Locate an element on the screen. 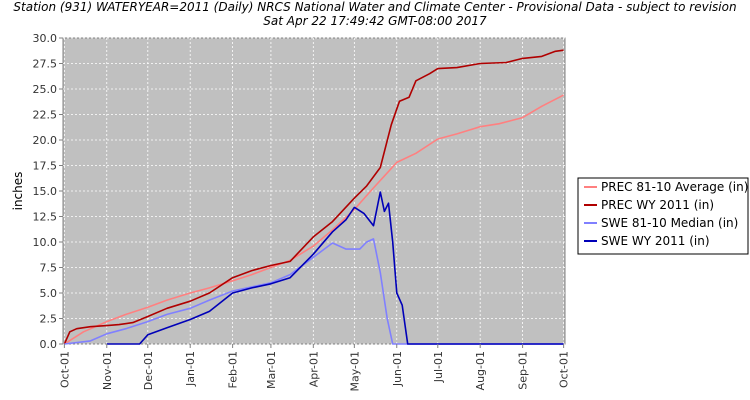 Image resolution: width=750 pixels, height=400 pixels. y-tick-label: 20.0 is located at coordinates (45, 140).